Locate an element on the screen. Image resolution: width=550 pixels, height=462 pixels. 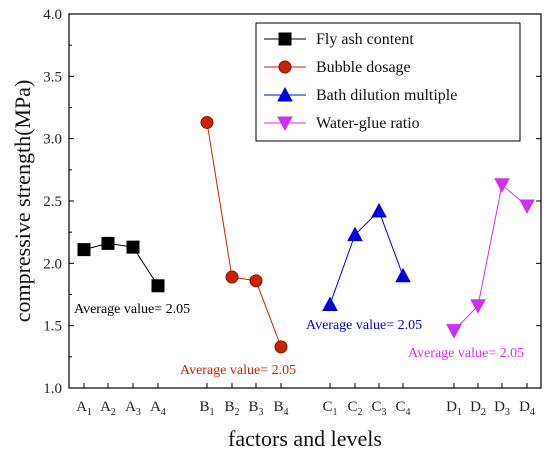
legend-label: Water-glue ratio is located at coordinates (368, 123).